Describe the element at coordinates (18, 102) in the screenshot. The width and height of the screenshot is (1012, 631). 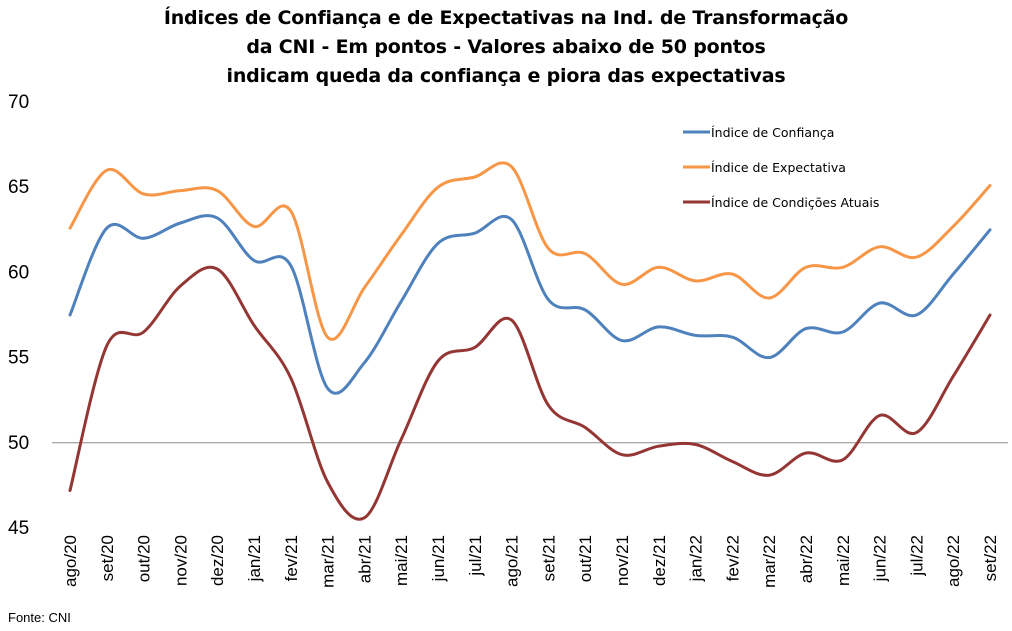
I see `y-tick-label: 70` at that location.